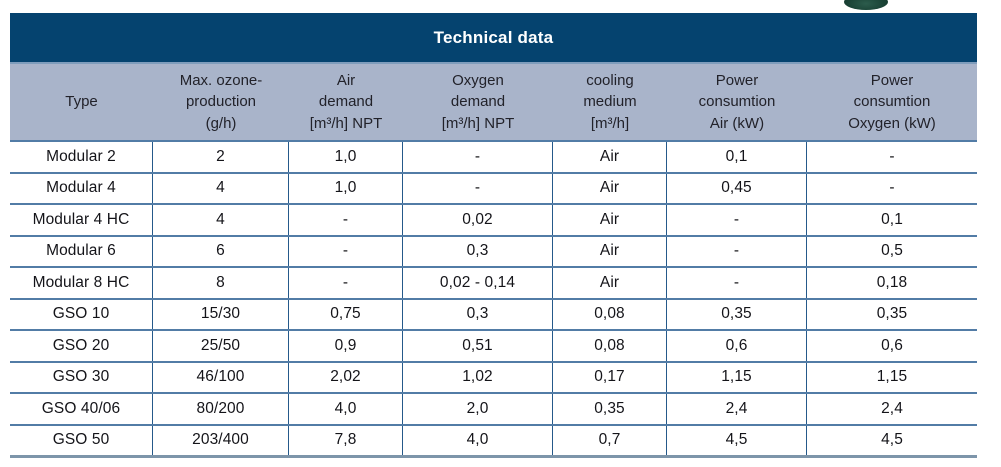 This screenshot has height=467, width=1001. I want to click on table-row: GSO 50 203/400 7,8 4,0 0,7 4,5 4,5, so click(493, 439).